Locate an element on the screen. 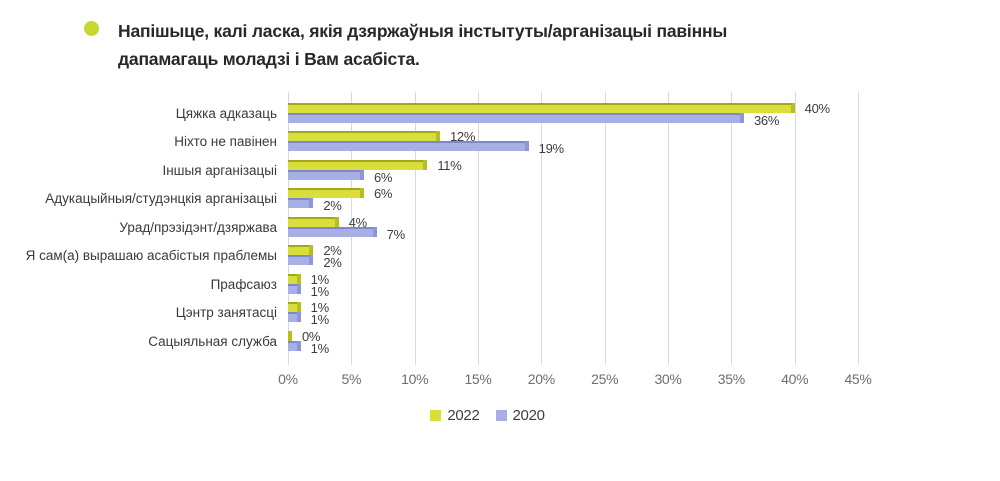 The image size is (1000, 481). category-label: Прафсаюз is located at coordinates (243, 284).